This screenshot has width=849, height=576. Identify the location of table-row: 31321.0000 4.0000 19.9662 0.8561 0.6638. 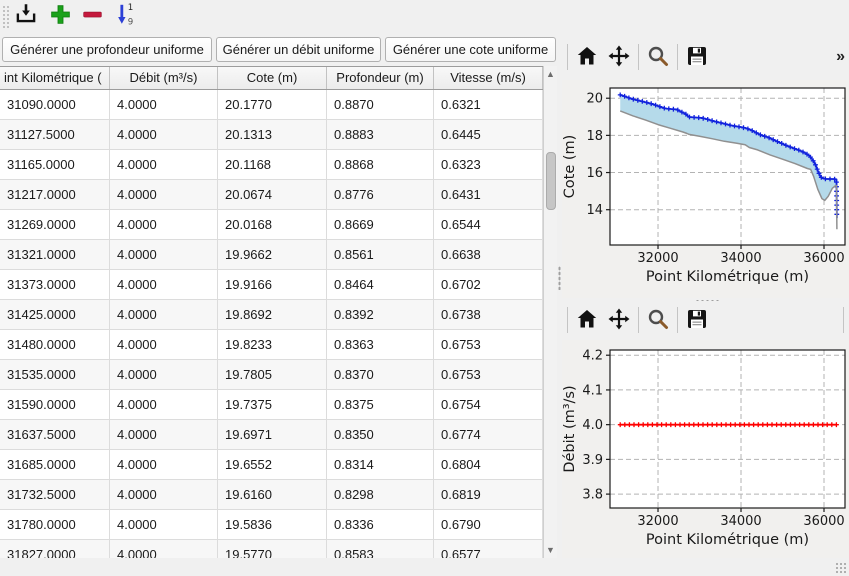
(278, 255).